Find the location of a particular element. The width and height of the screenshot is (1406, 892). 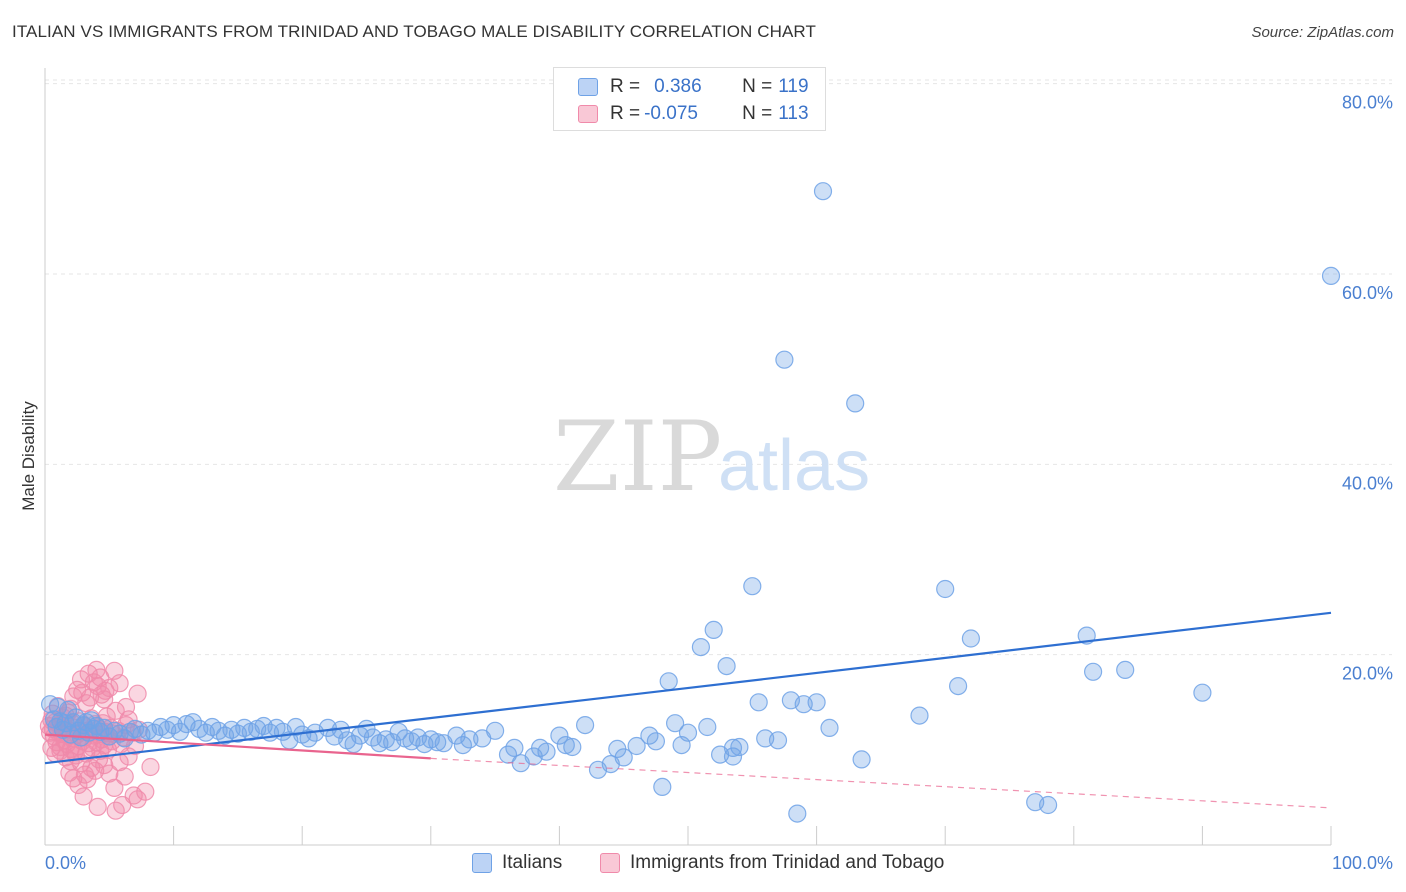

legend-item-trinidad: Immigrants from Trinidad and Tobago is located at coordinates (772, 863).